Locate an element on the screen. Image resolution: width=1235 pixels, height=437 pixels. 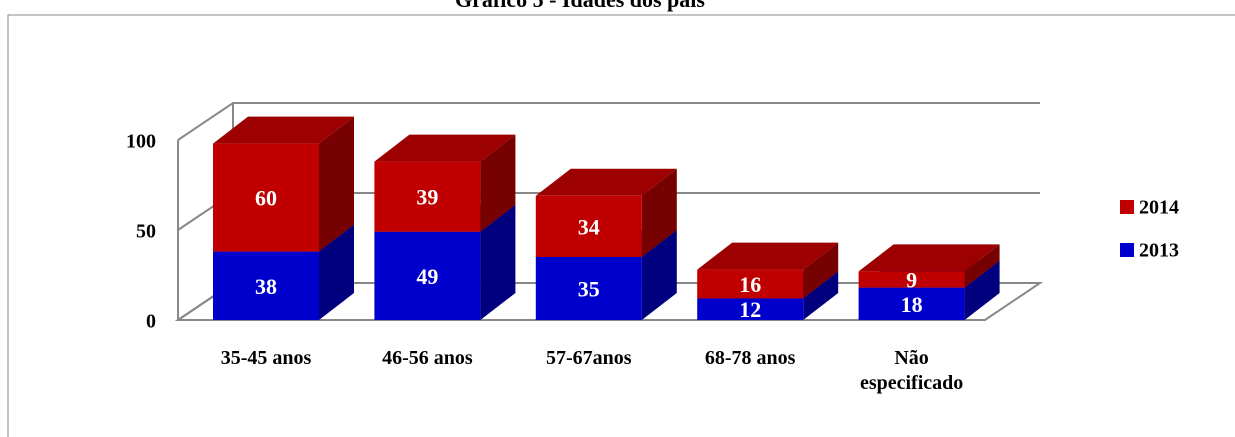
data-label: 12 is located at coordinates (750, 309).